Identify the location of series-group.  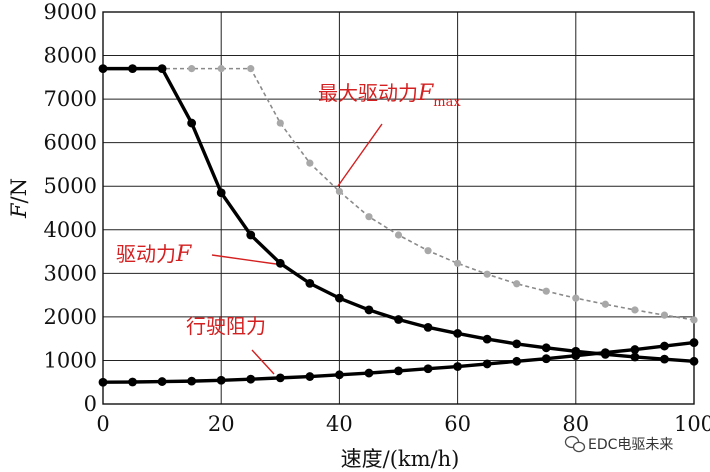
(398, 362).